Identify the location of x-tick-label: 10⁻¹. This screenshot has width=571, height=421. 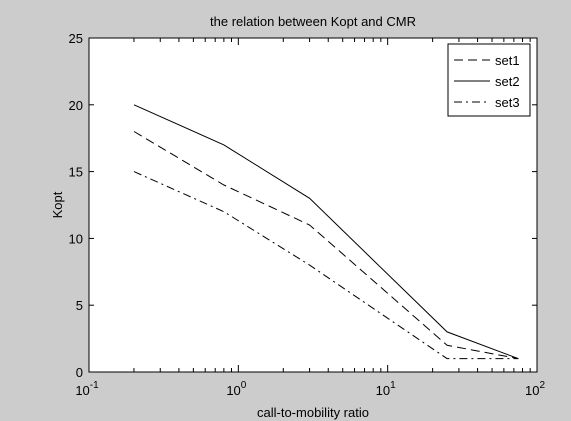
(87, 389).